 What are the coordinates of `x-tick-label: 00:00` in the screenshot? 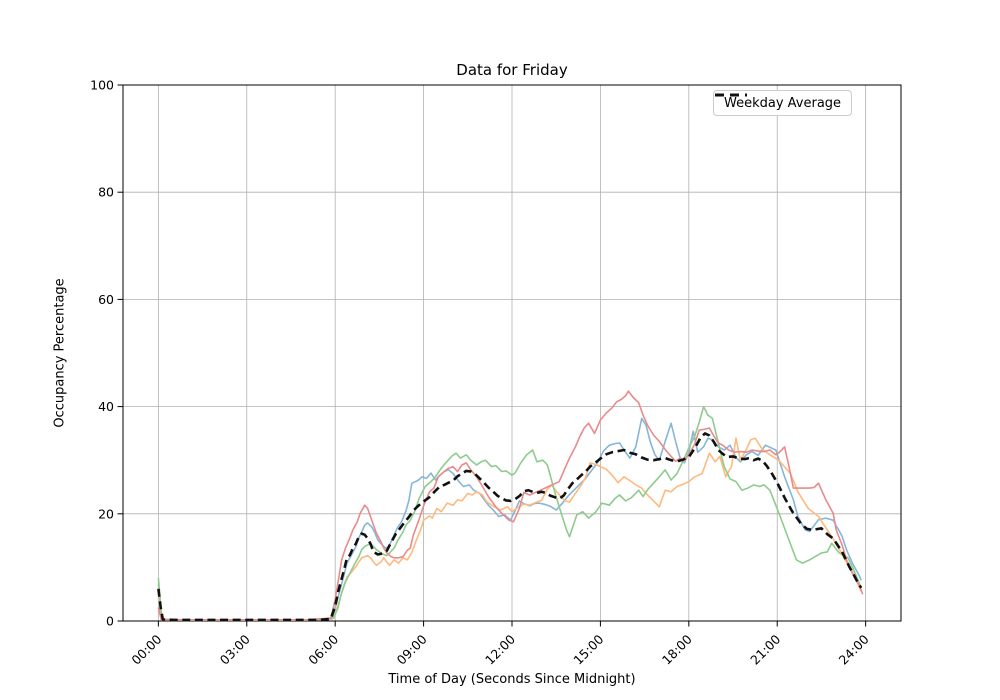 It's located at (146, 649).